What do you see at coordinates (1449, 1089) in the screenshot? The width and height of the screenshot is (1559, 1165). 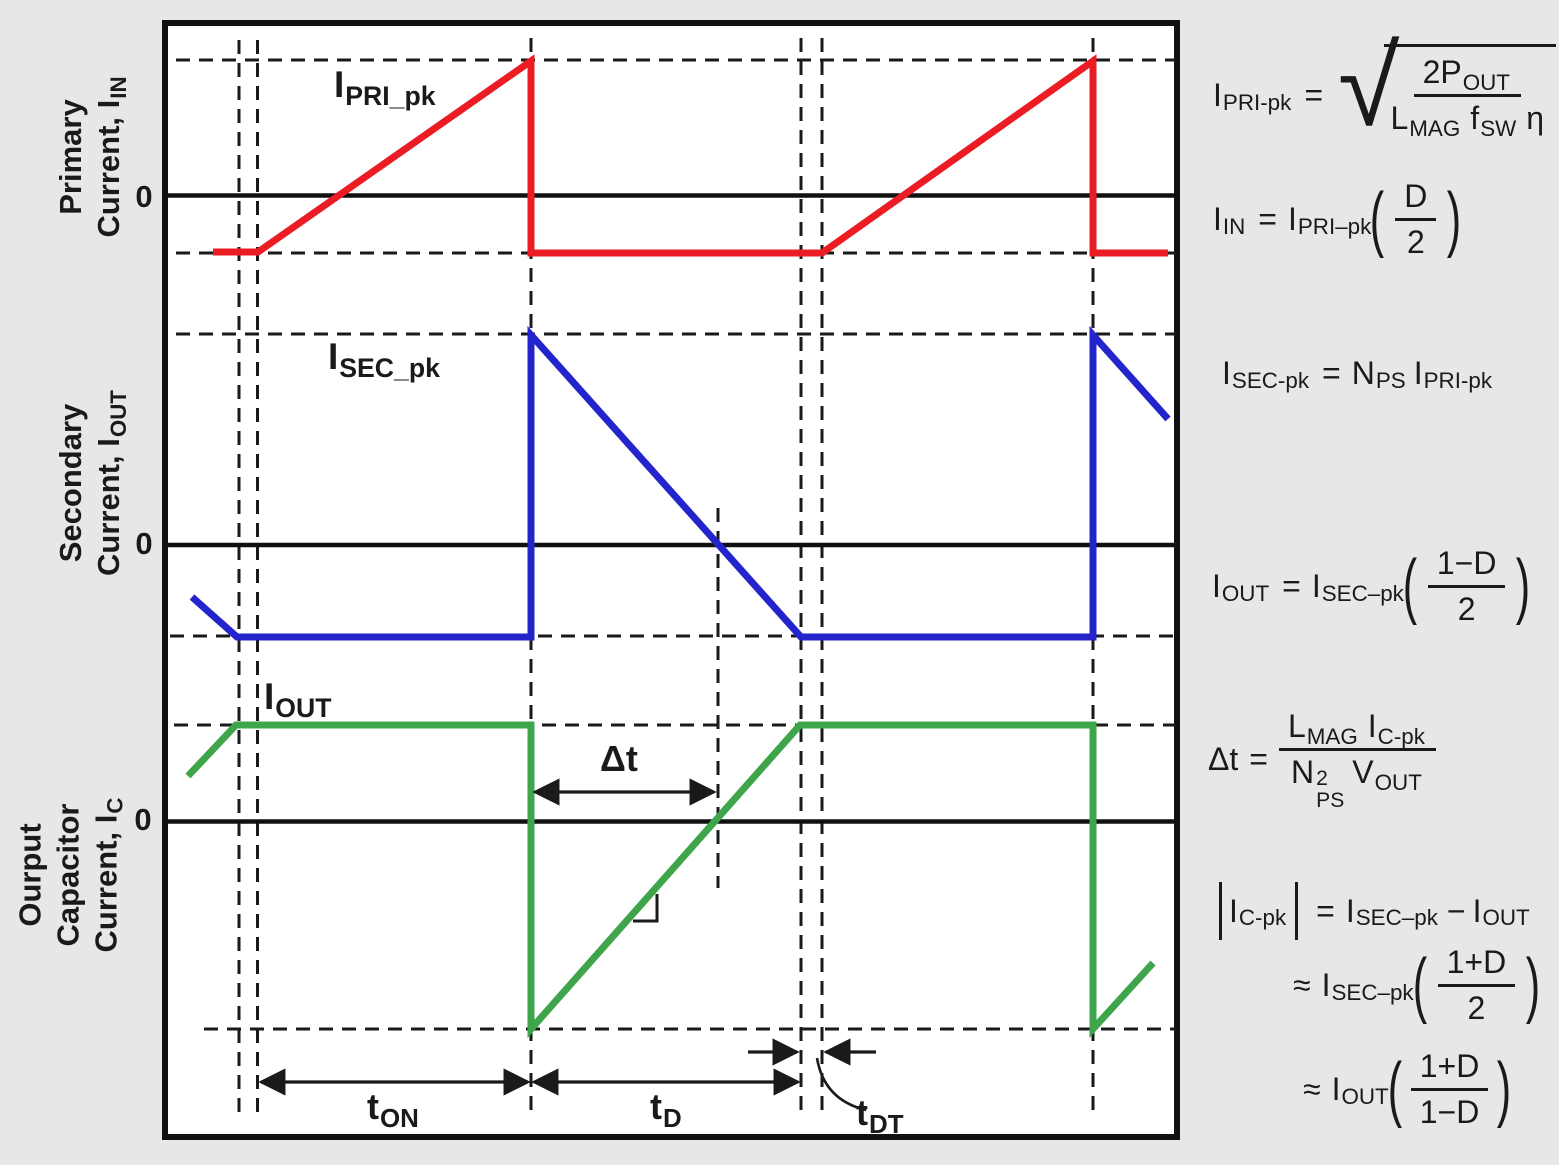 I see `fraction: 1+D 1−D` at bounding box center [1449, 1089].